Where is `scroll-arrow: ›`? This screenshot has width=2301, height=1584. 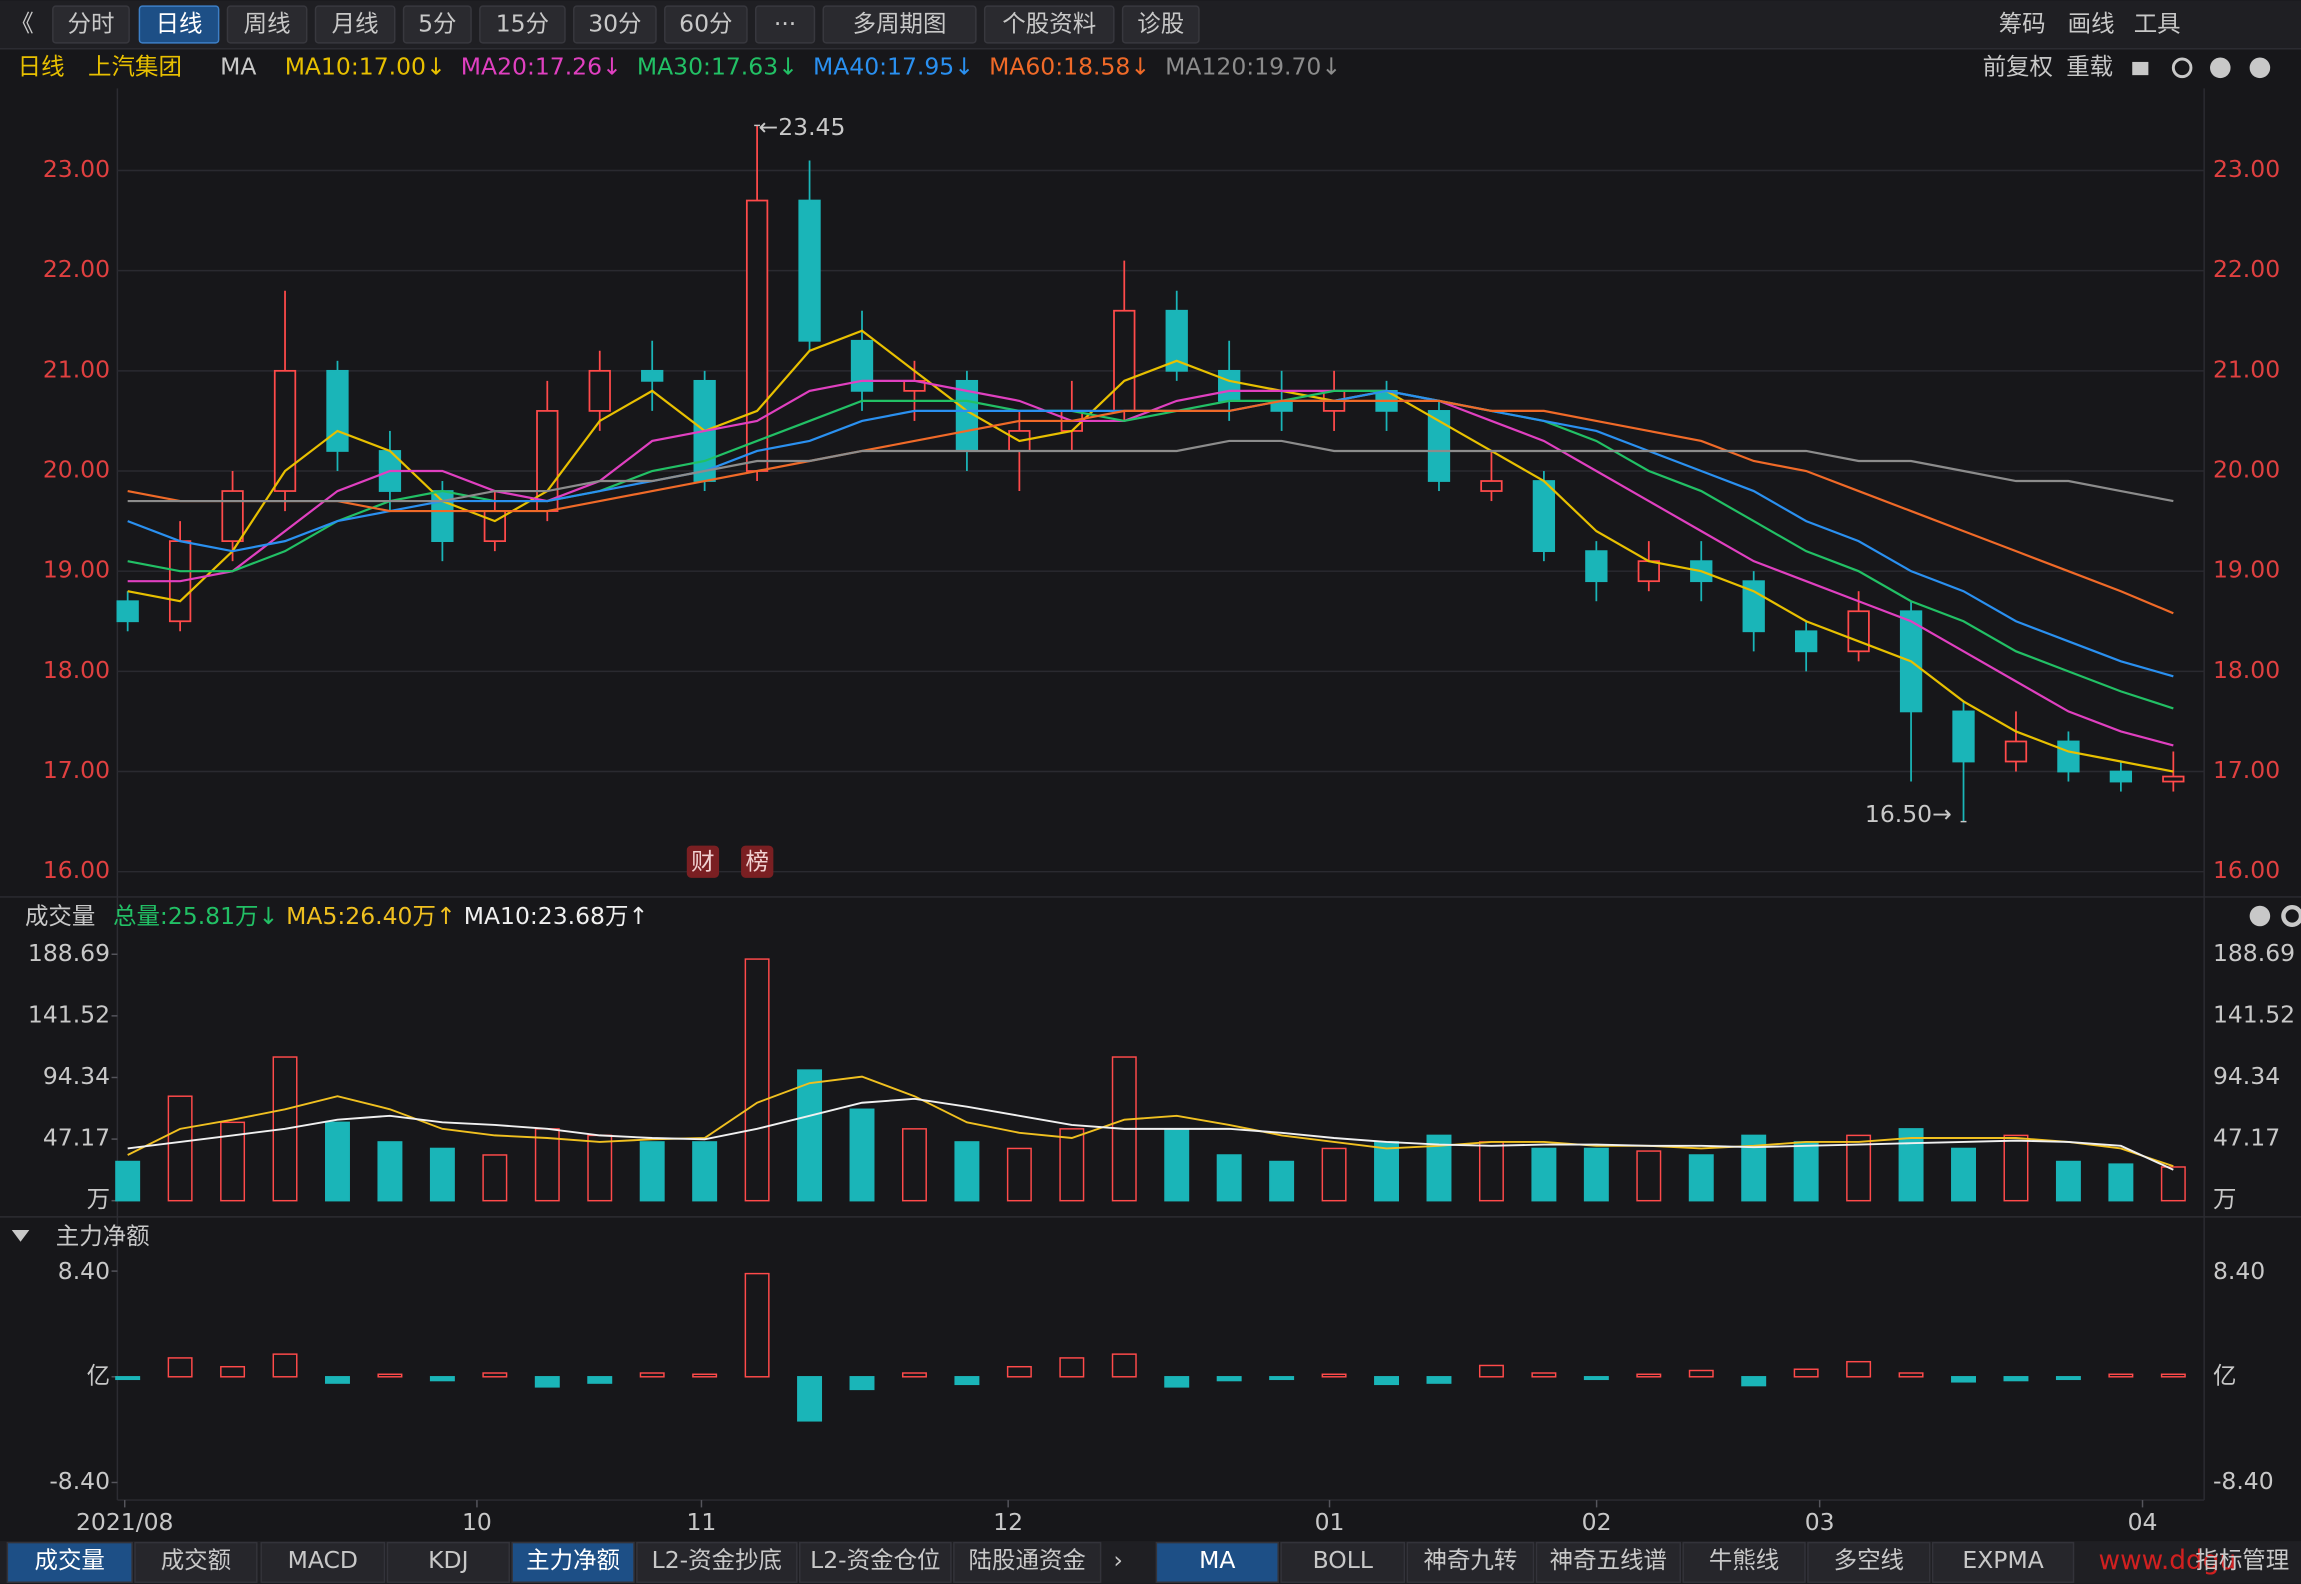
scroll-arrow: › is located at coordinates (1118, 1560).